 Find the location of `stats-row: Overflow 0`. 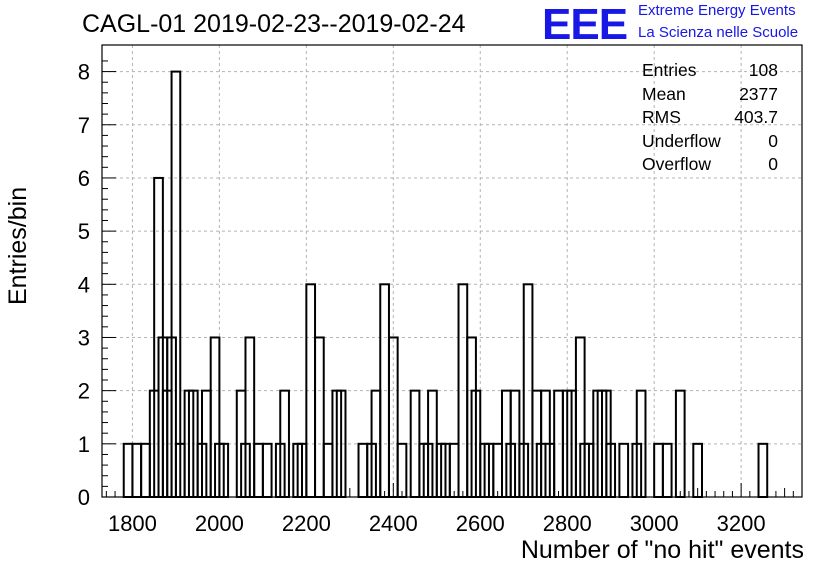

stats-row: Overflow 0 is located at coordinates (710, 166).